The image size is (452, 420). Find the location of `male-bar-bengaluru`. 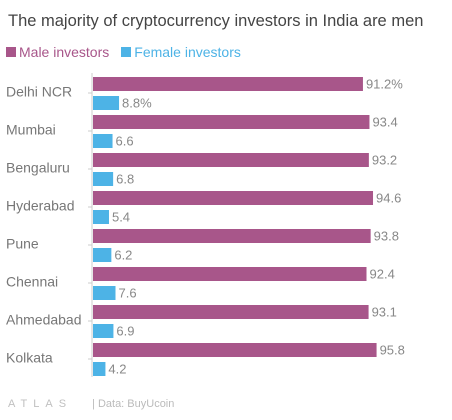

male-bar-bengaluru is located at coordinates (231, 160).